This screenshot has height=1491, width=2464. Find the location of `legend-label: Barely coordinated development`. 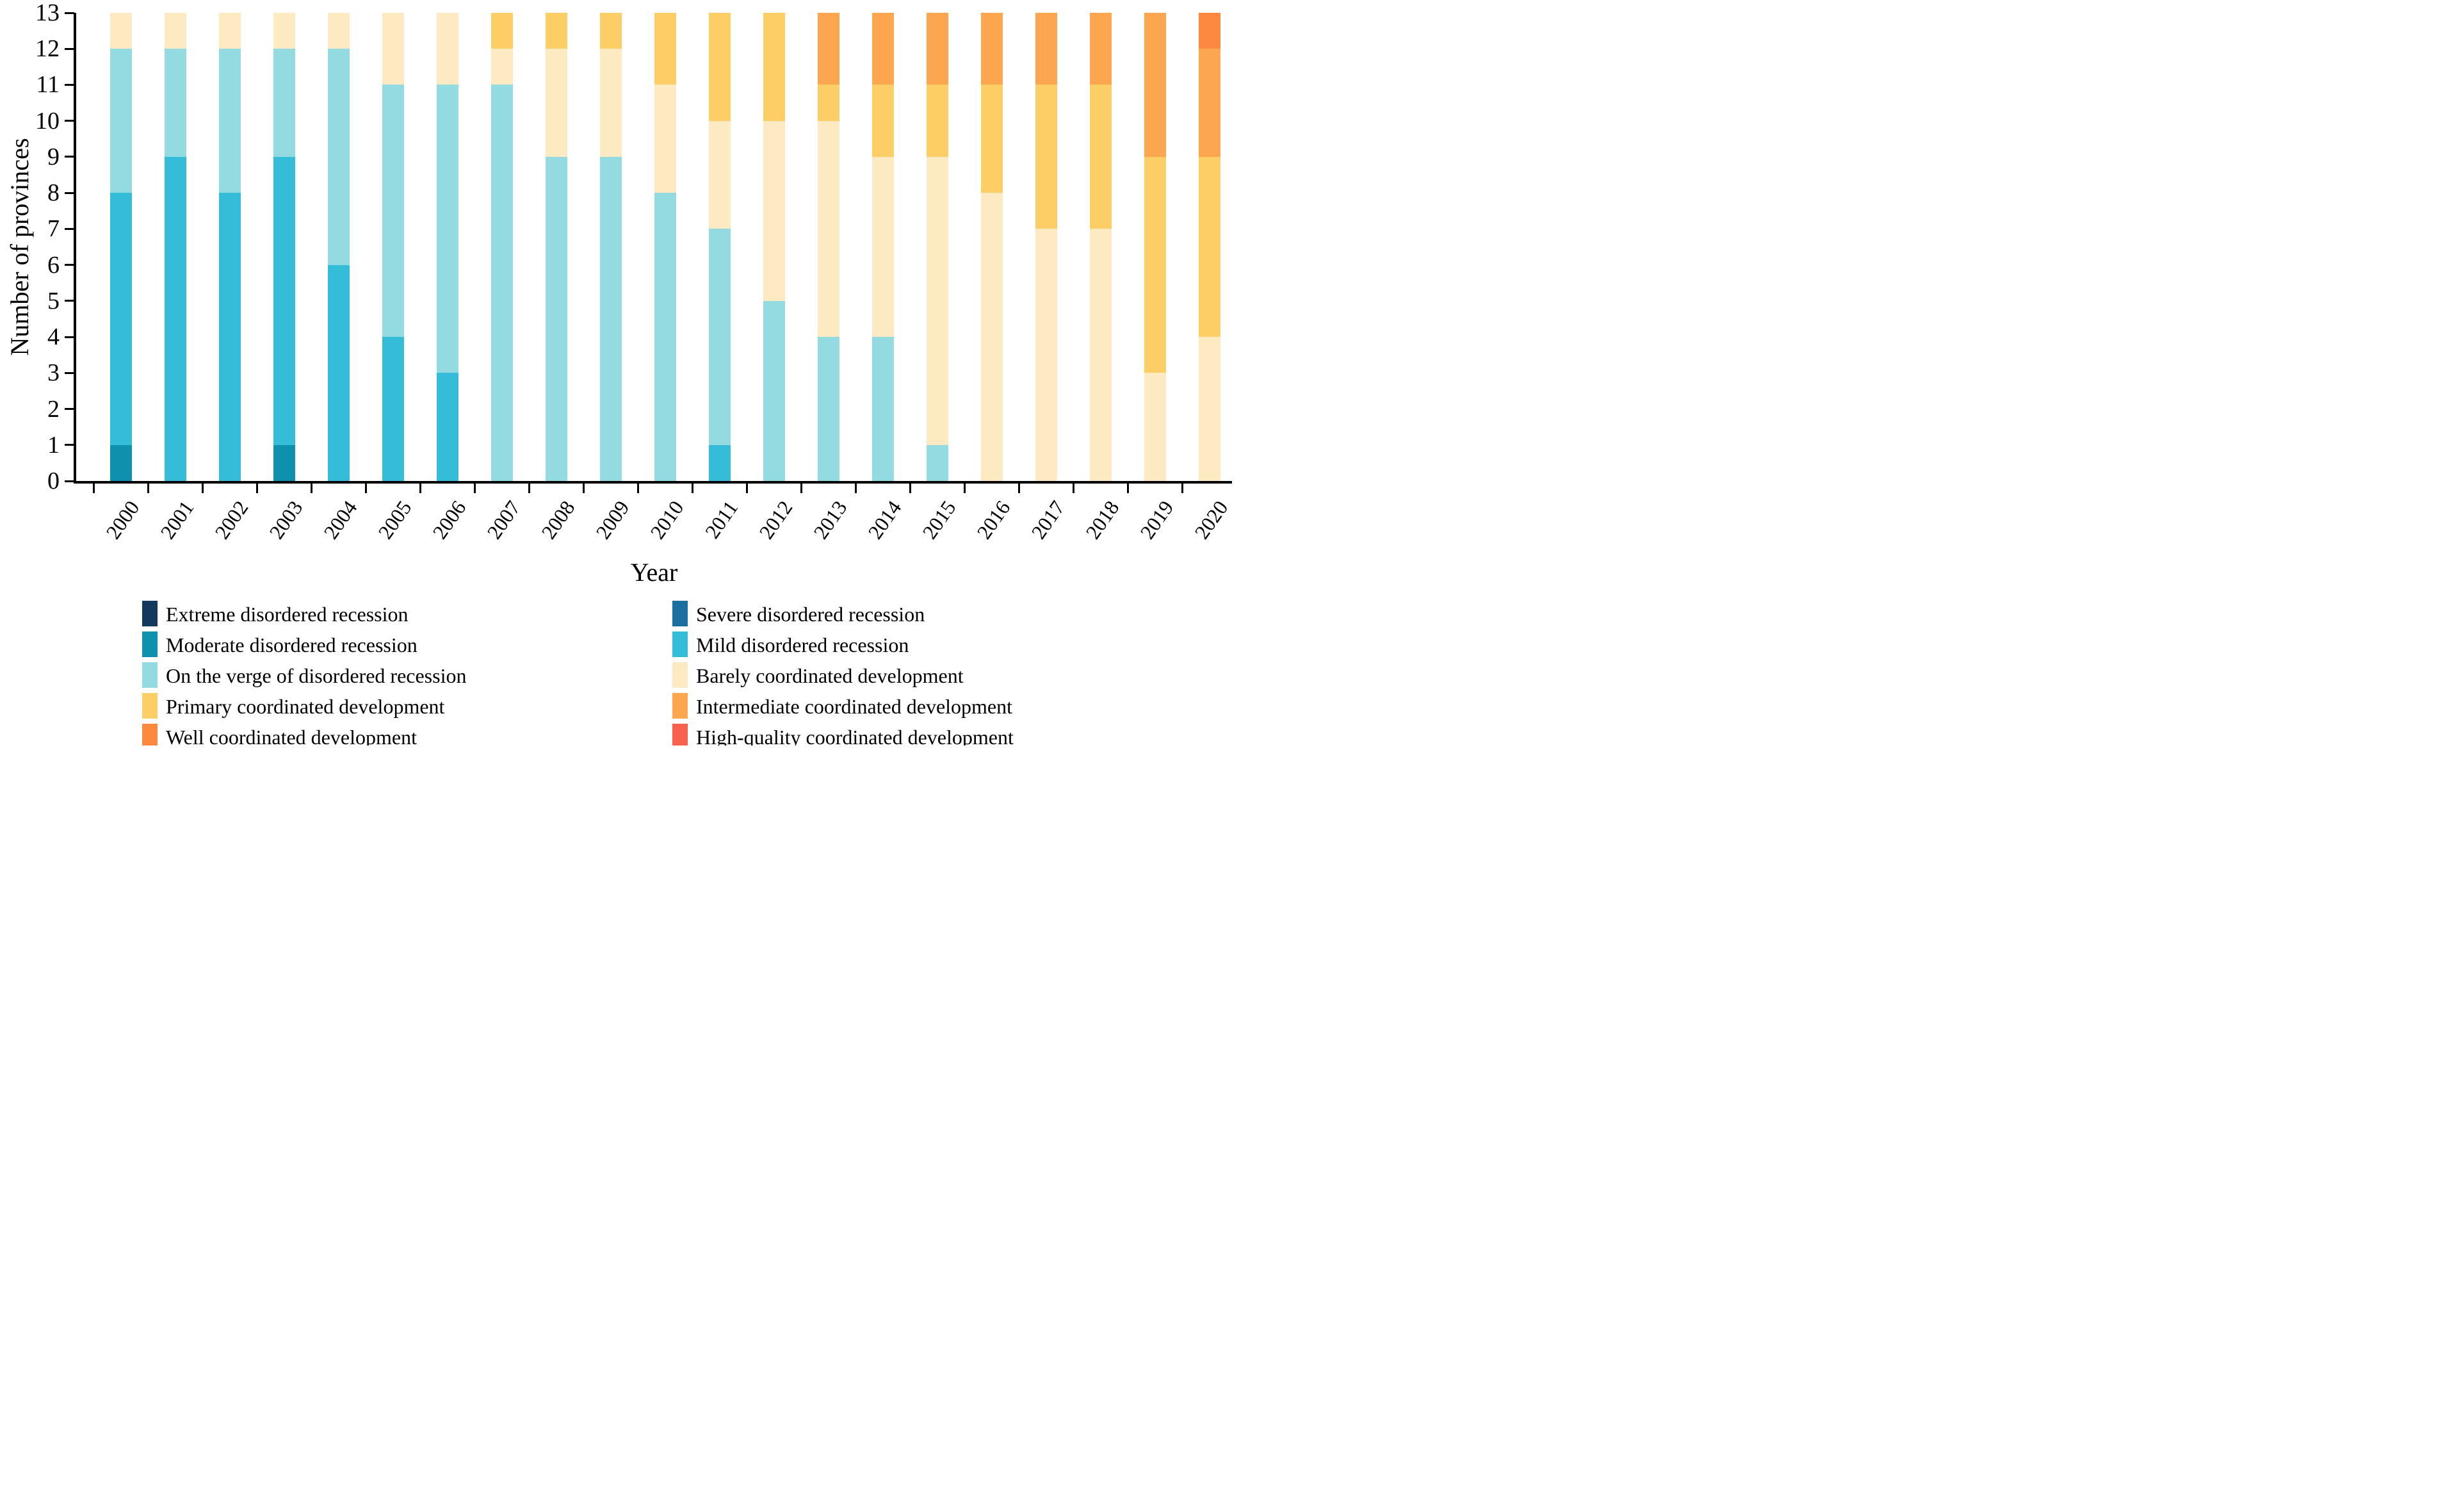

legend-label: Barely coordinated development is located at coordinates (830, 675).